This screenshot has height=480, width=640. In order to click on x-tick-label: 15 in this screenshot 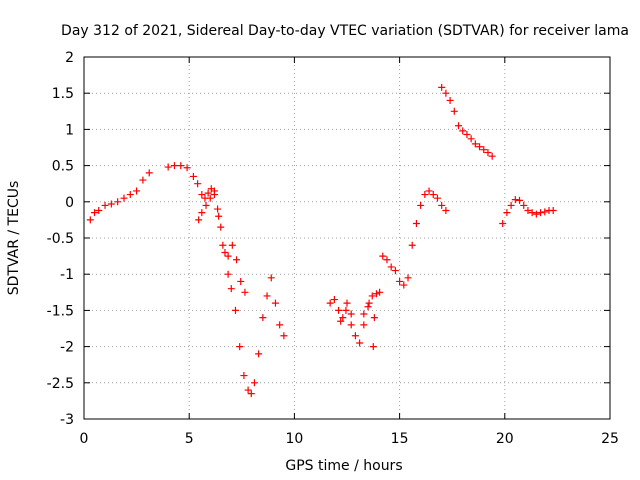, I will do `click(400, 439)`.